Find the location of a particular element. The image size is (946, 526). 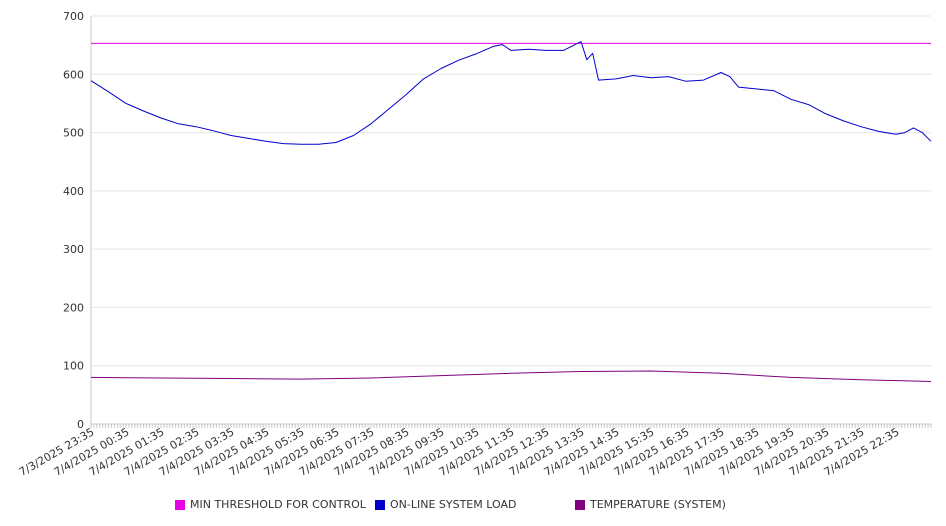

series-line-temperature is located at coordinates (511, 376).